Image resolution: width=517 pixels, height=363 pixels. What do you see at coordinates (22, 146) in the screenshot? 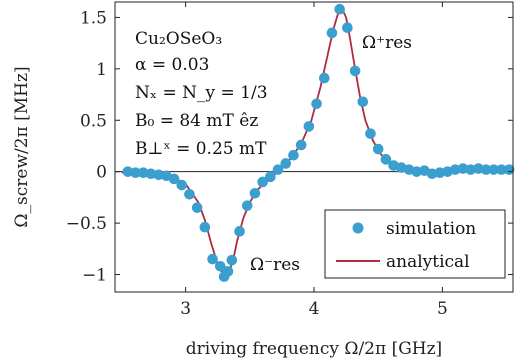
I see `y-axis-label: Ω_screw/2π [MHz]` at bounding box center [22, 146].